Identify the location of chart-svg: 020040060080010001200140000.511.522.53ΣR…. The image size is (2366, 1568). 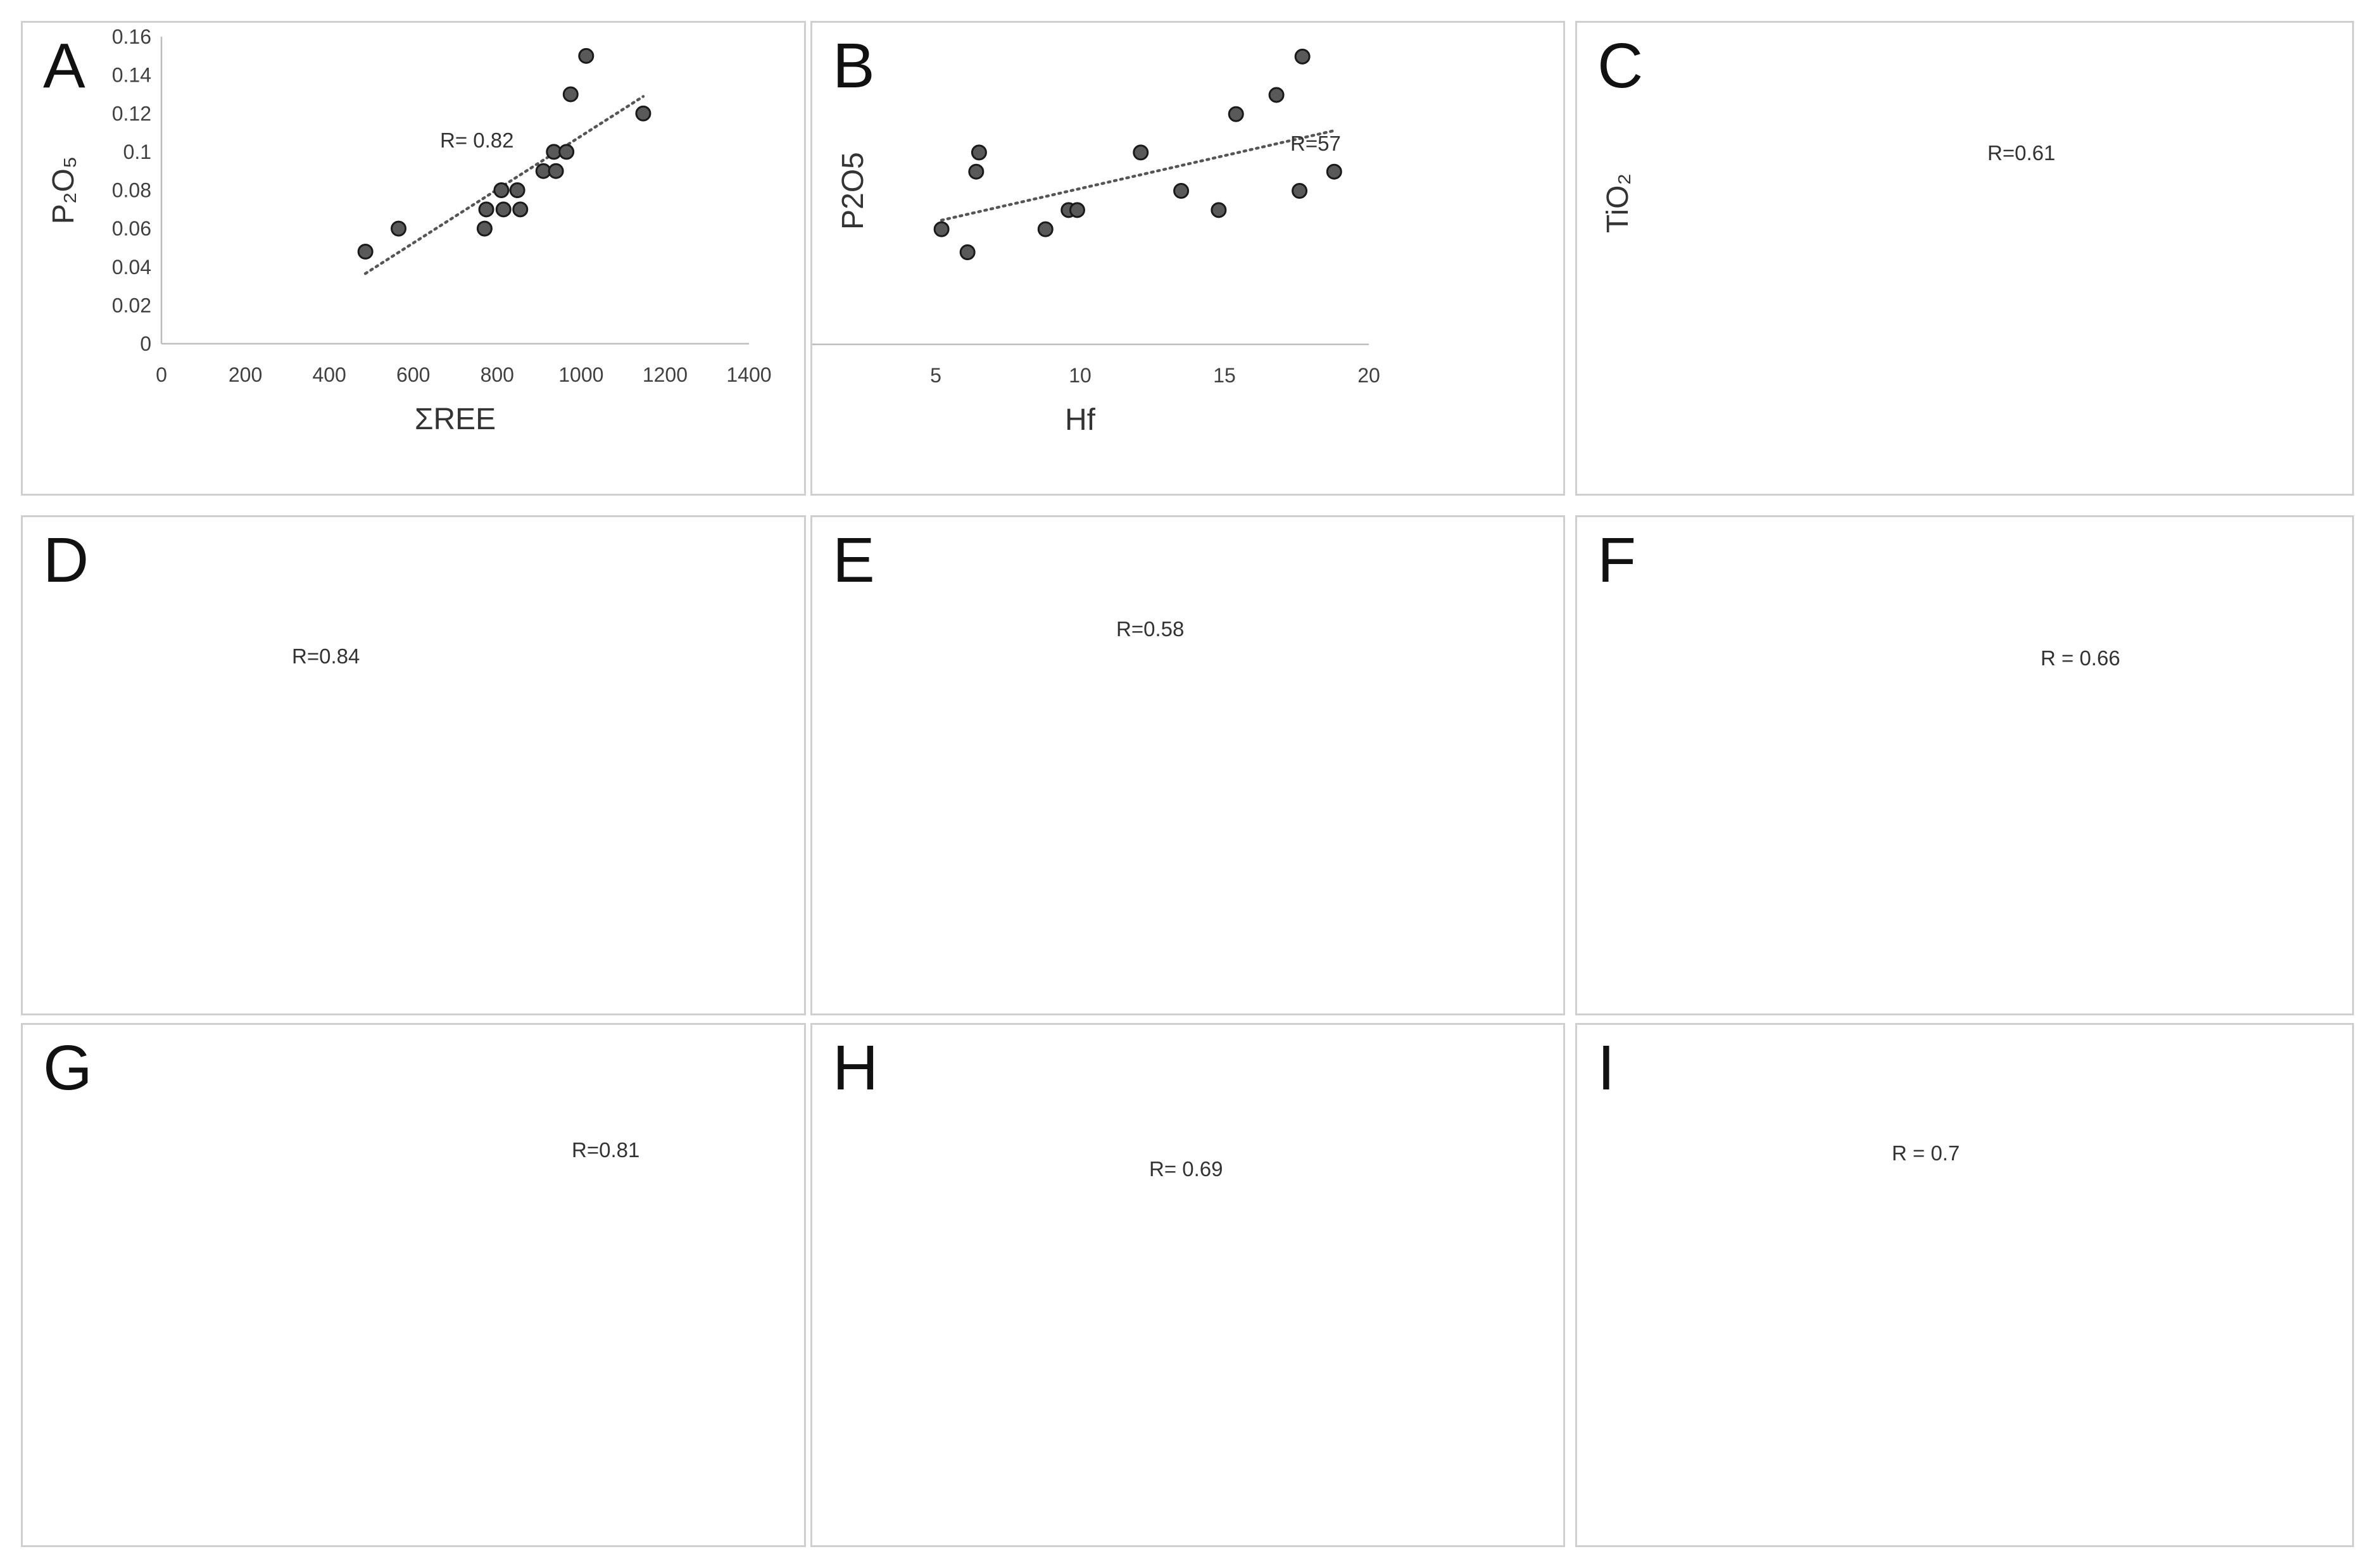
(1828, 187).